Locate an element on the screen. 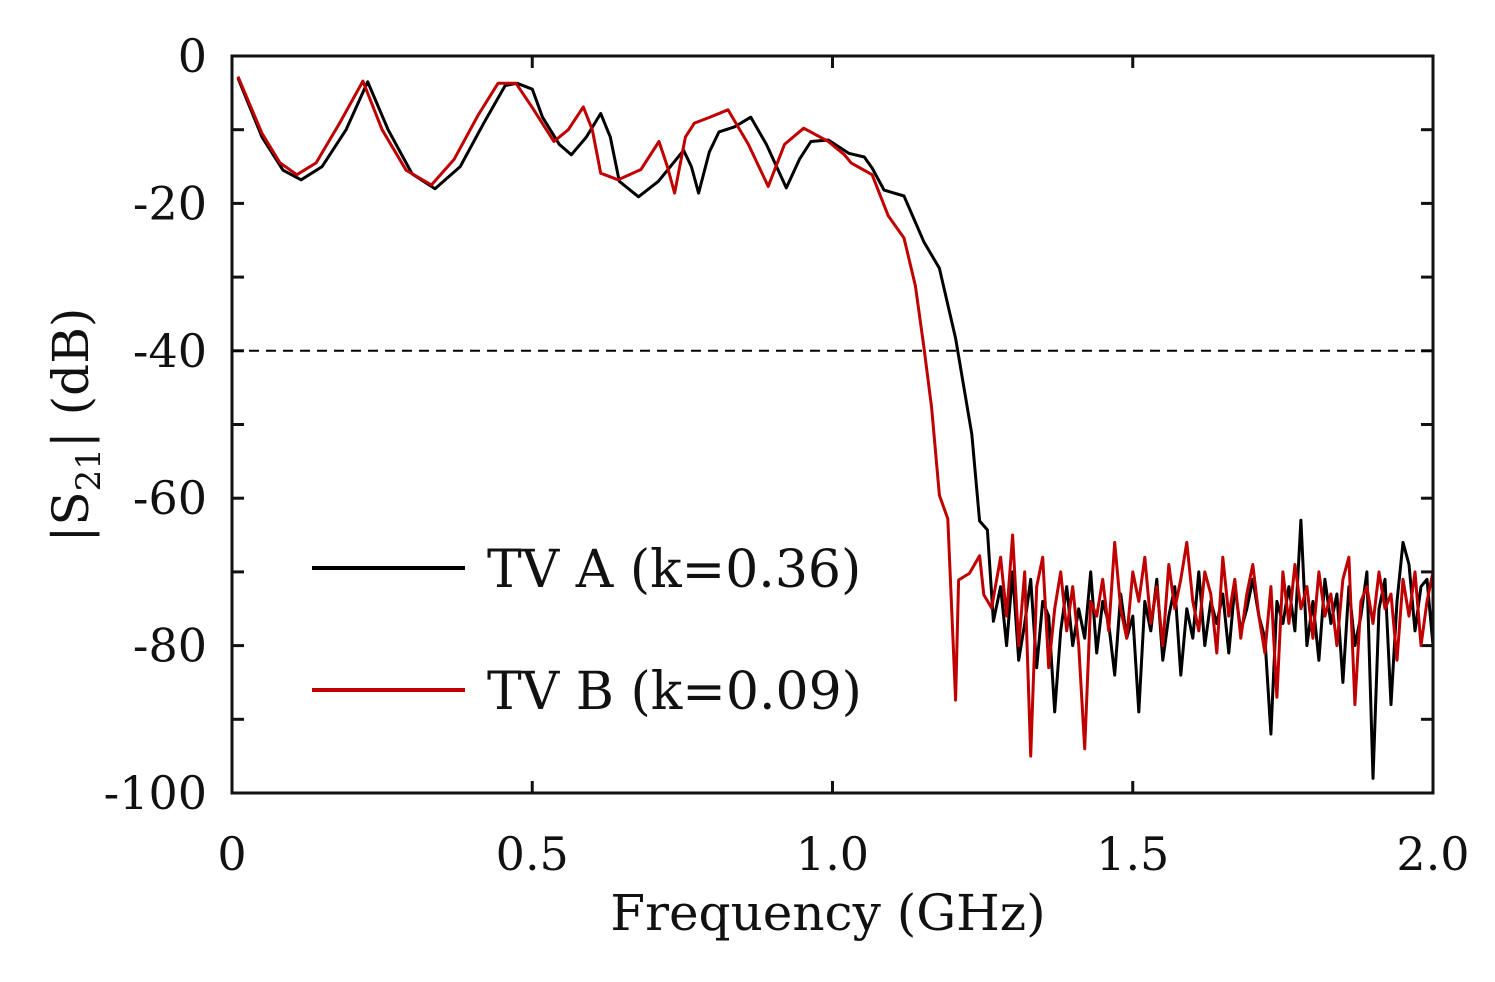  y-tick-label: -100 is located at coordinates (155, 793).